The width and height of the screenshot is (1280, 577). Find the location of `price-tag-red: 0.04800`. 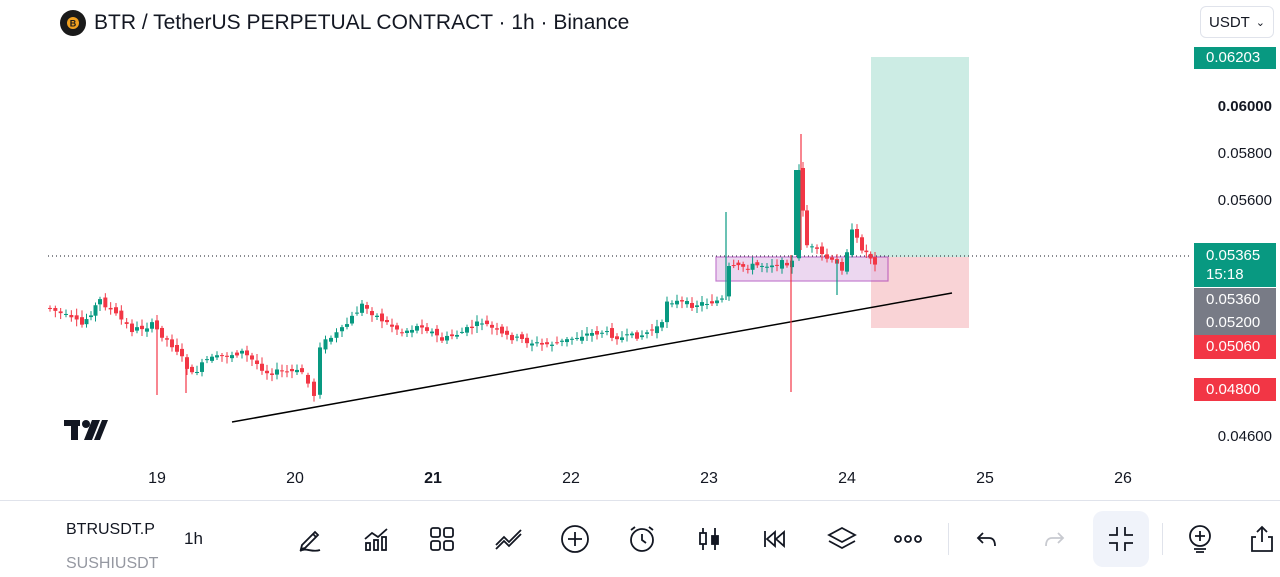

price-tag-red: 0.04800 is located at coordinates (1235, 389).